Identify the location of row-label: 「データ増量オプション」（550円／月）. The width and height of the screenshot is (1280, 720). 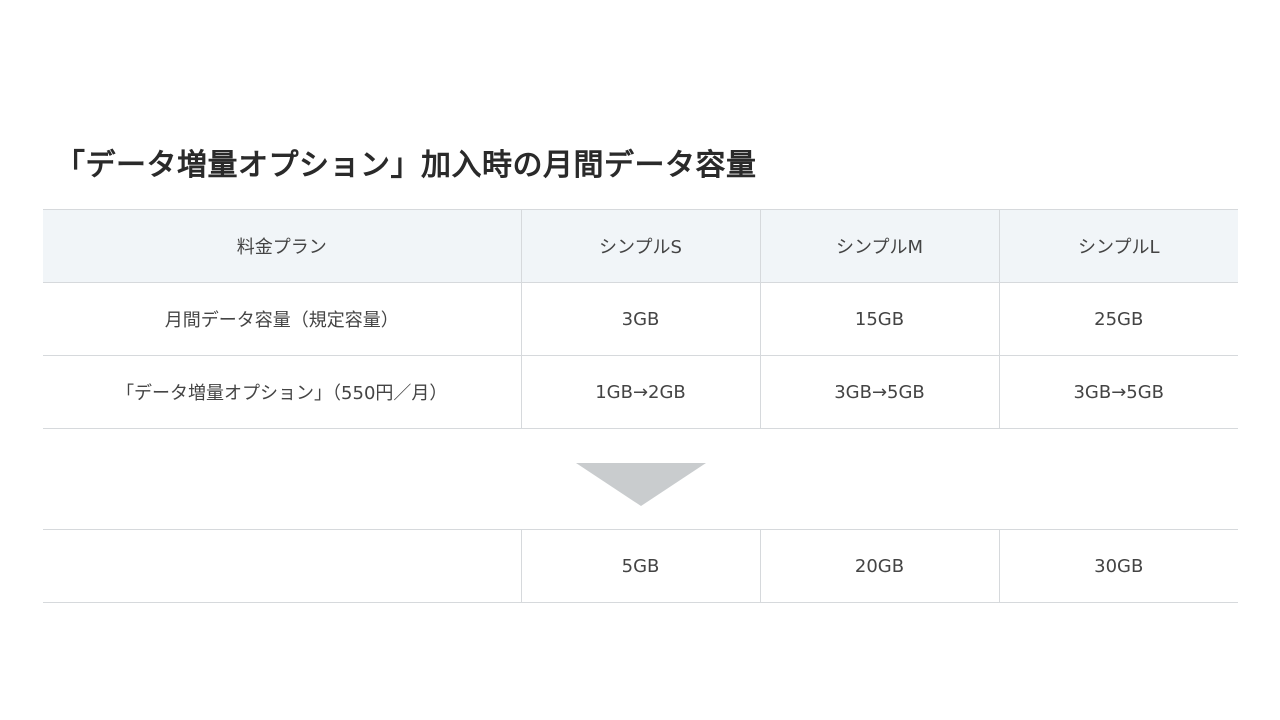
(282, 392).